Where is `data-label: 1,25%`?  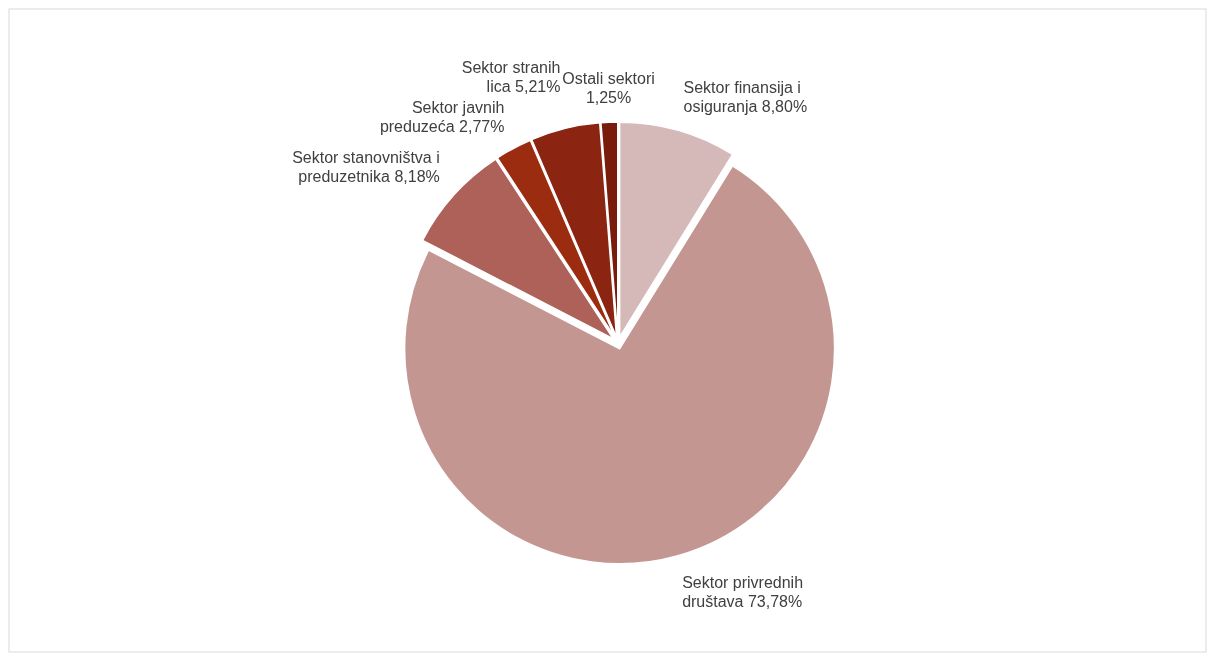
data-label: 1,25% is located at coordinates (608, 98).